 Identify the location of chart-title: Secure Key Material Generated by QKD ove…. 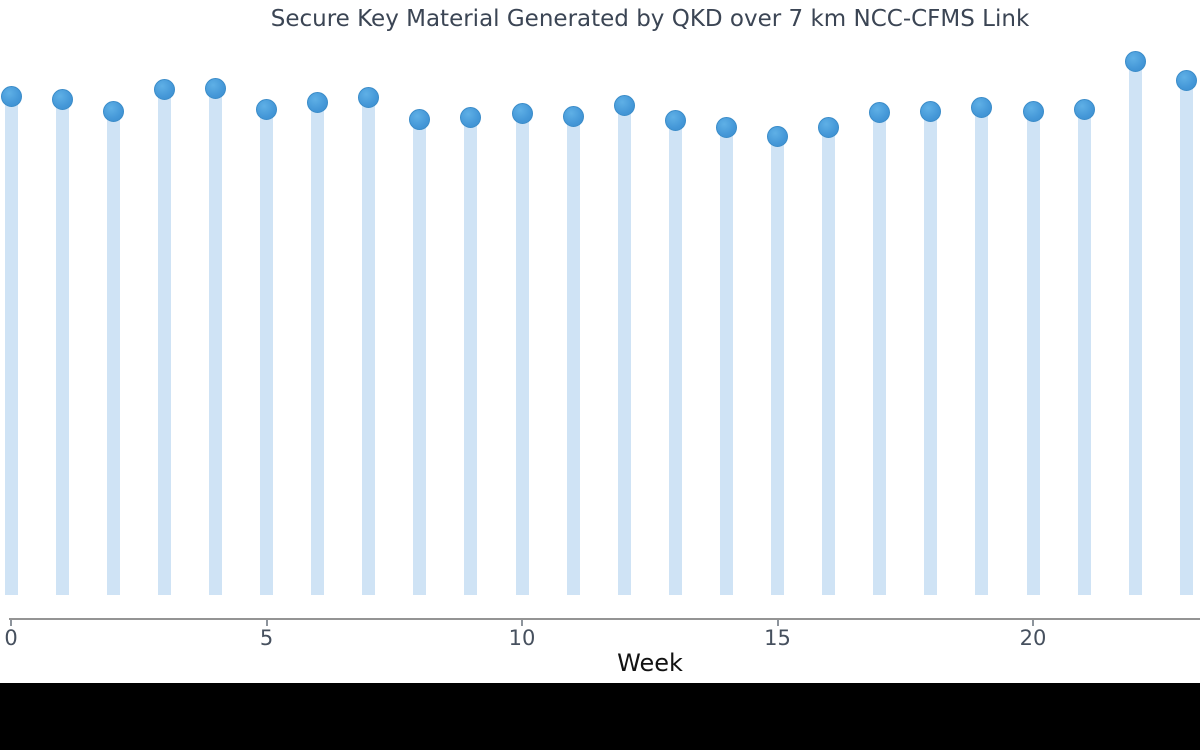
(650, 19).